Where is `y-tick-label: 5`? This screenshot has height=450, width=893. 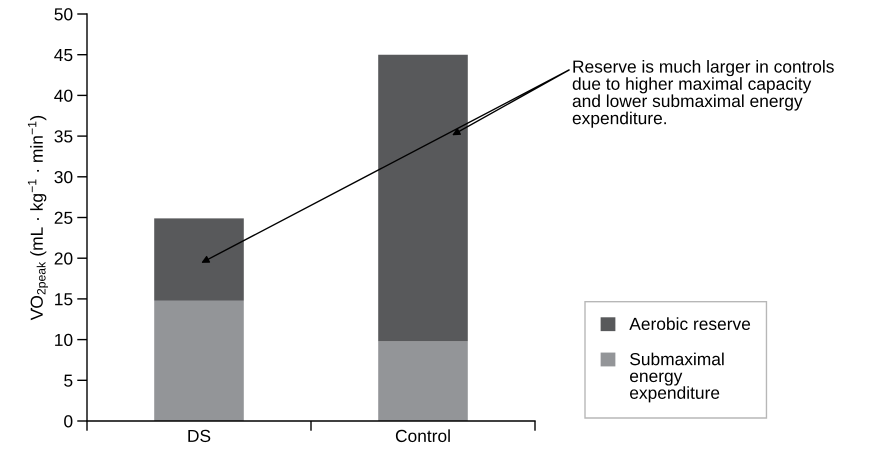
y-tick-label: 5 is located at coordinates (68, 380).